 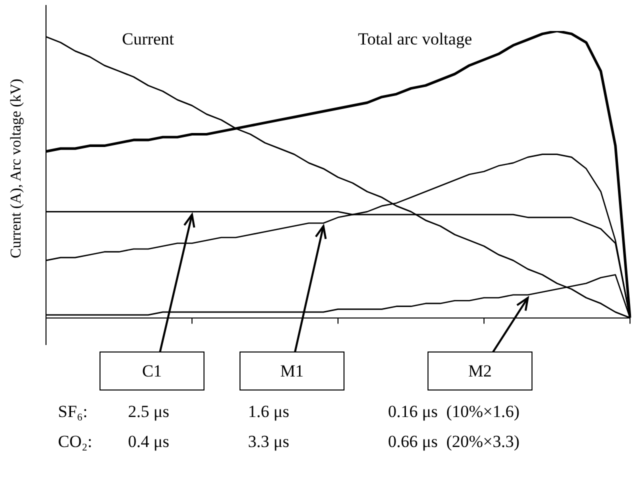 I want to click on text: 0.16 μs (10%×1.6), so click(x=454, y=412).